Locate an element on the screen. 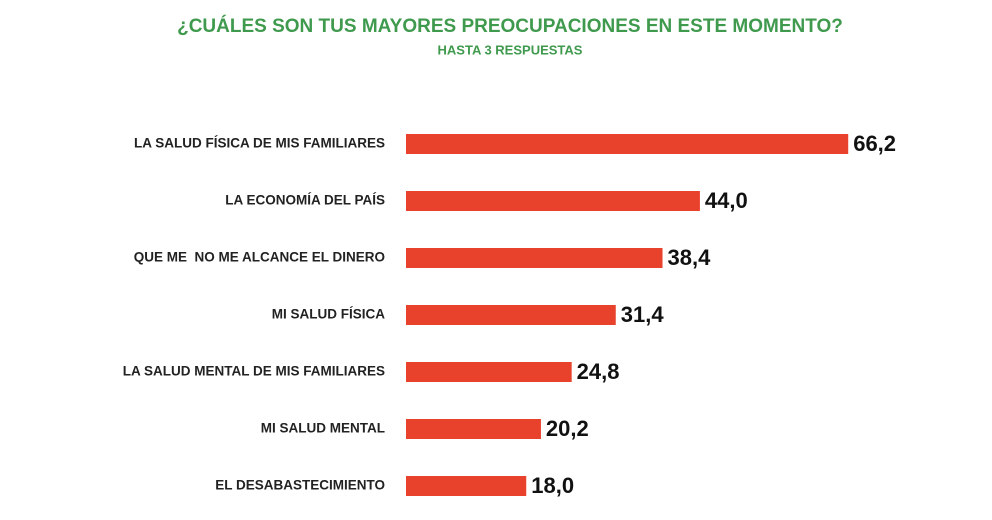 The height and width of the screenshot is (520, 992). category-label: LA SALUD MENTAL DE MIS FAMILIARES is located at coordinates (254, 371).